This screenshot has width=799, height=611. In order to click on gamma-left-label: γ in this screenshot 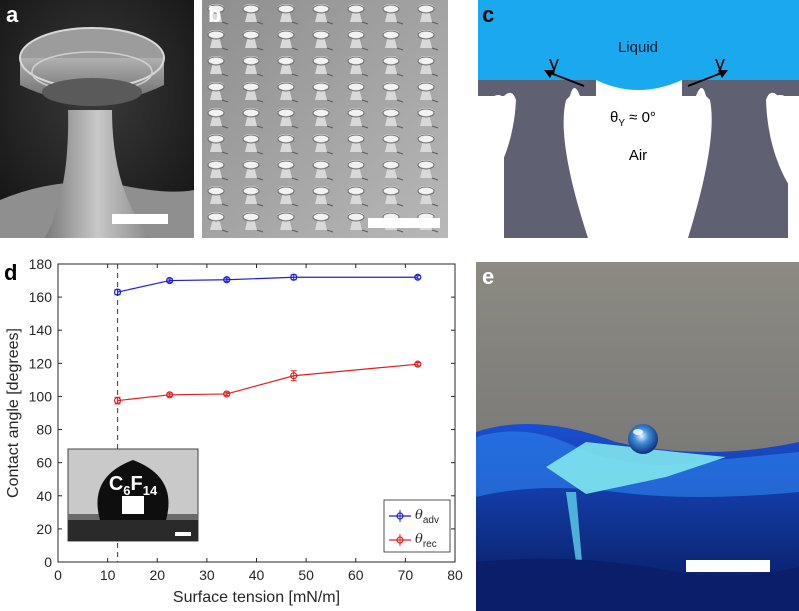, I will do `click(554, 64)`.